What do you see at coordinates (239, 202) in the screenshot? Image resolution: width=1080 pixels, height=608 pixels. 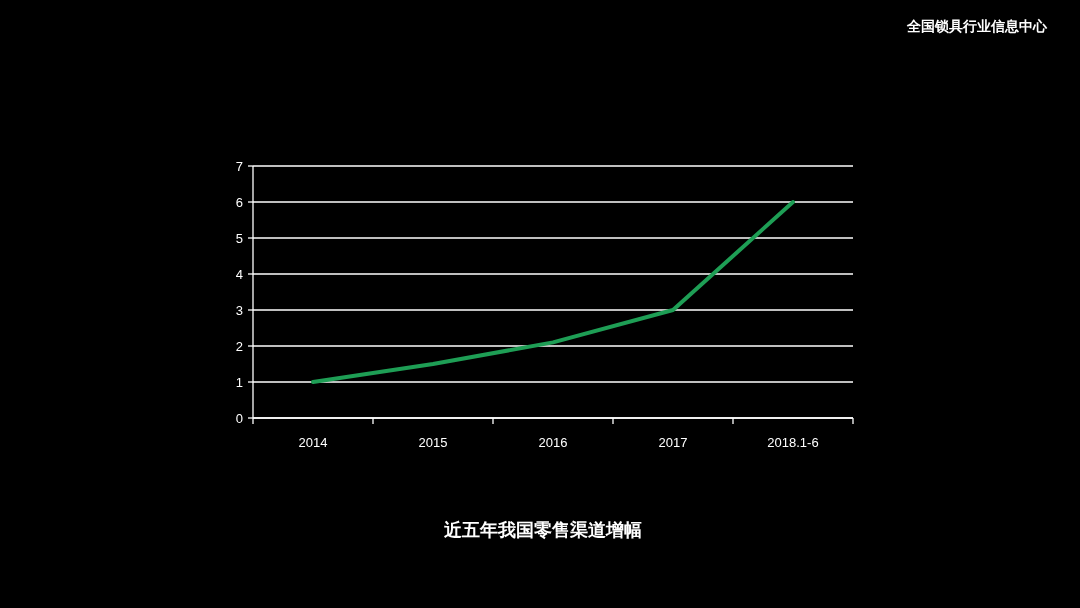 I see `y-tick-label: 6` at bounding box center [239, 202].